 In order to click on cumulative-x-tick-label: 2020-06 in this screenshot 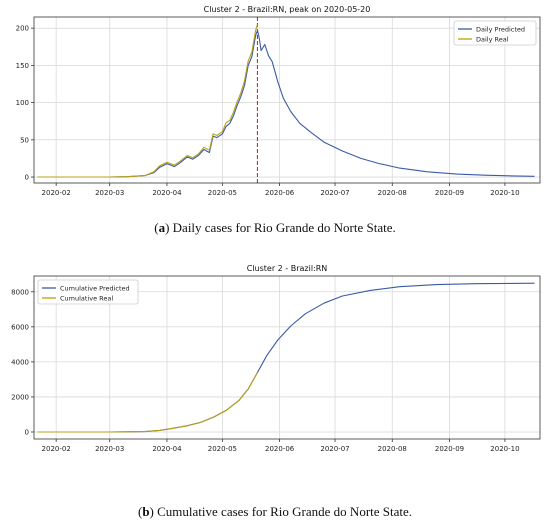, I will do `click(280, 449)`.